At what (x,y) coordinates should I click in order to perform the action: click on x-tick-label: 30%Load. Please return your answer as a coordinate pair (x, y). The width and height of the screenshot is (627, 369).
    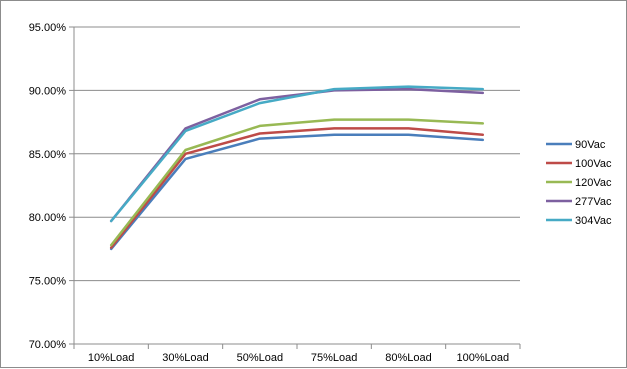
    Looking at the image, I should click on (185, 358).